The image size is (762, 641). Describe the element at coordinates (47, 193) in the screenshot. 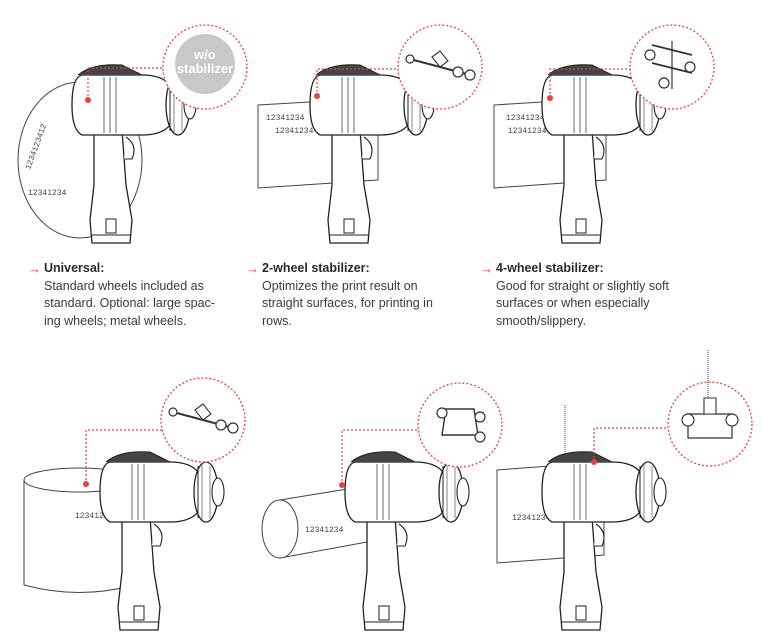

I see `print-sample-1: 12341234` at that location.